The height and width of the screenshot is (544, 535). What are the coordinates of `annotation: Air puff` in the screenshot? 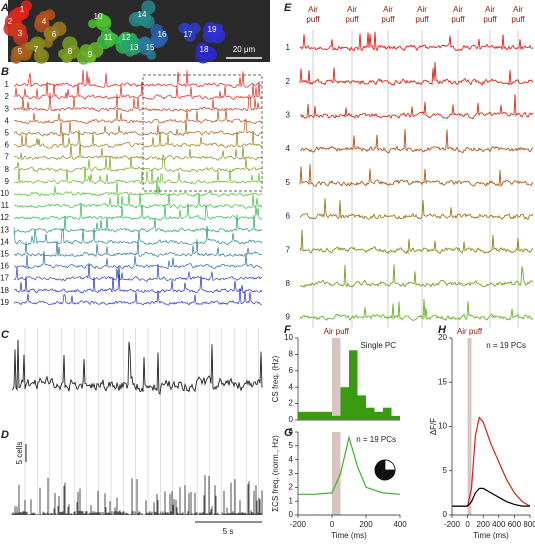 It's located at (337, 331).